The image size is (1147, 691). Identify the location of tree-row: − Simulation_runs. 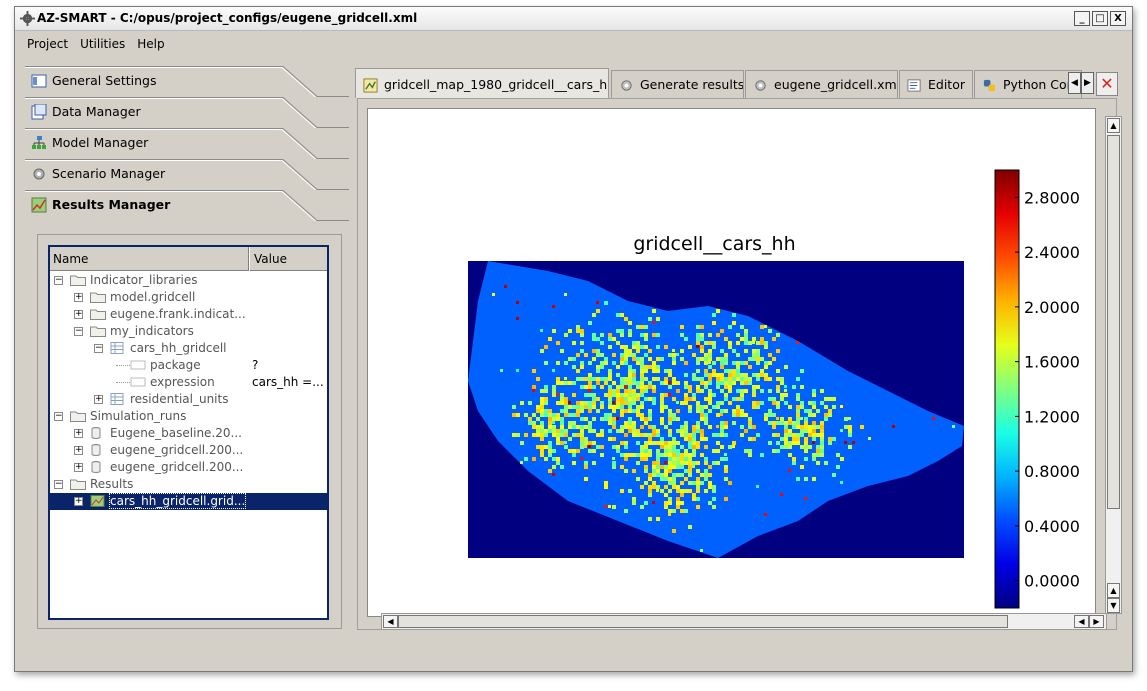
(188, 416).